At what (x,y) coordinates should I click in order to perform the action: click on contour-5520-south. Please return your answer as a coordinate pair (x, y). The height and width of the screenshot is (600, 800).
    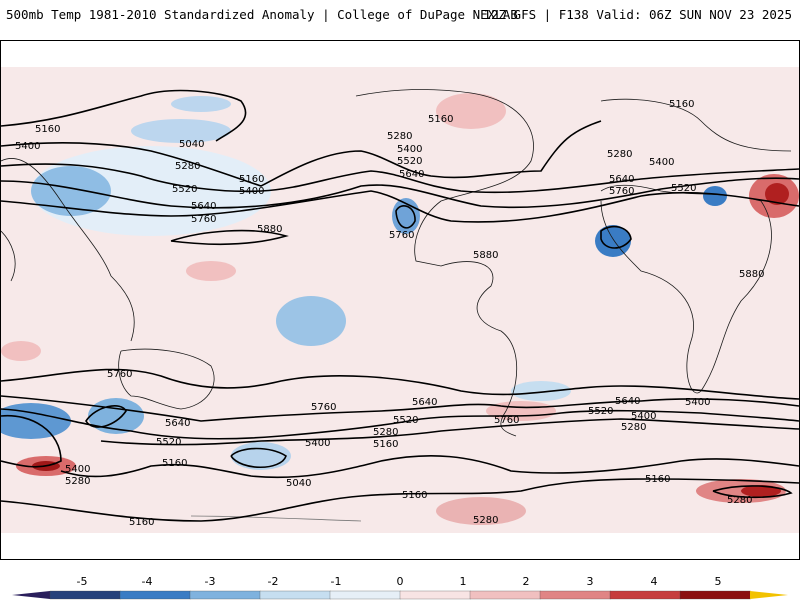
    Looking at the image, I should click on (400, 424).